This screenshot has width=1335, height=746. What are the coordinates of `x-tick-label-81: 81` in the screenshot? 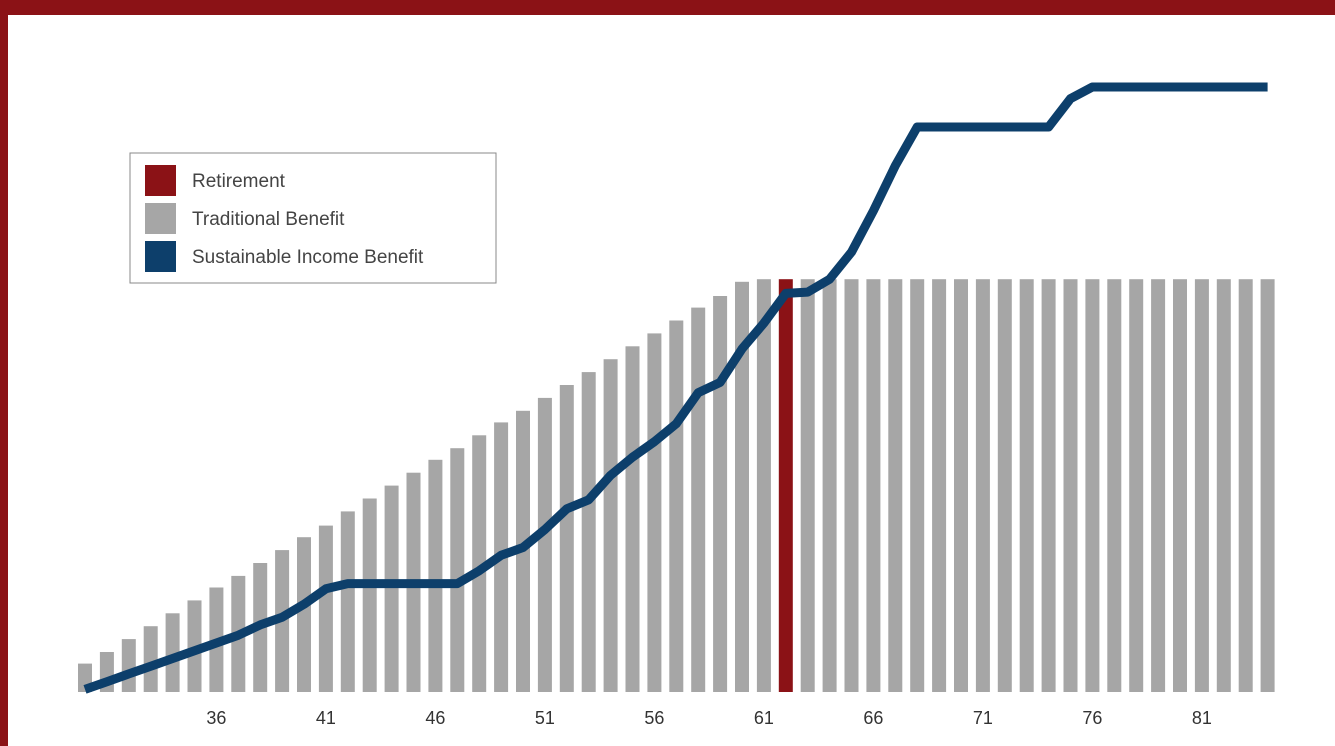 It's located at (1202, 718).